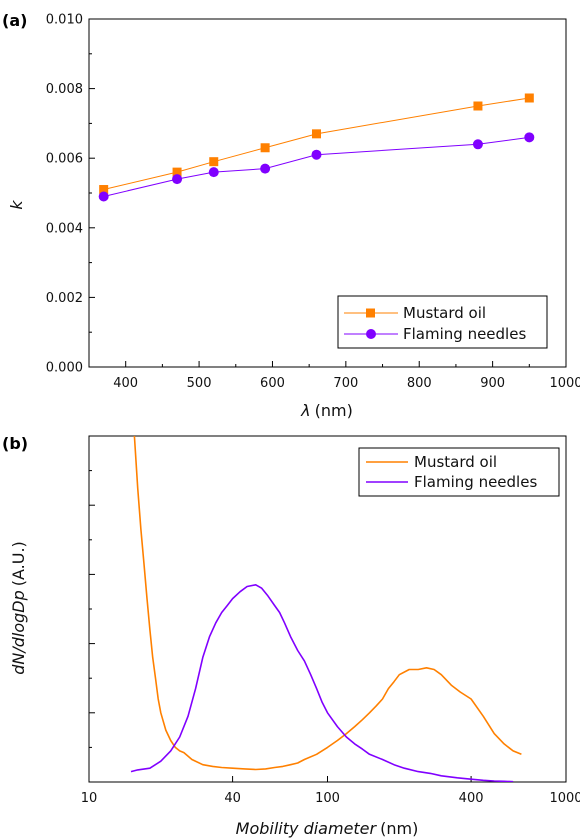  I want to click on panel-a-series, so click(316, 147).